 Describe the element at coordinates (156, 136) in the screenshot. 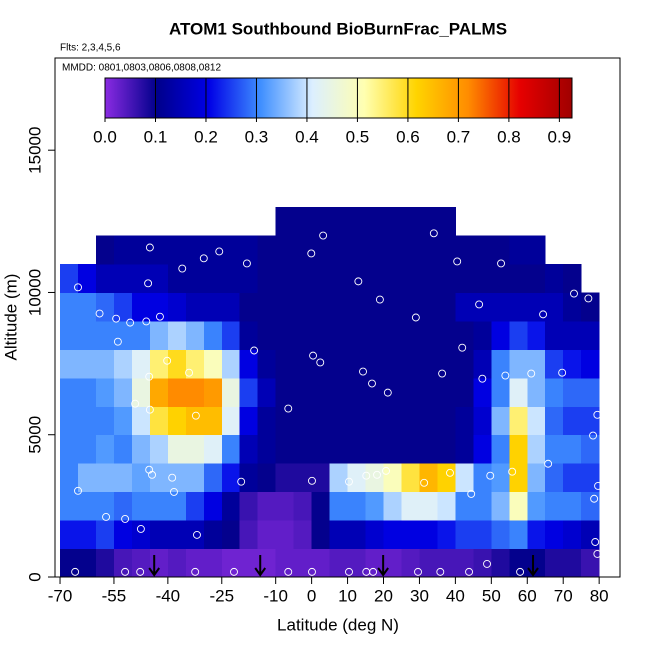

I see `colorbar-tick-label: 0.1` at that location.